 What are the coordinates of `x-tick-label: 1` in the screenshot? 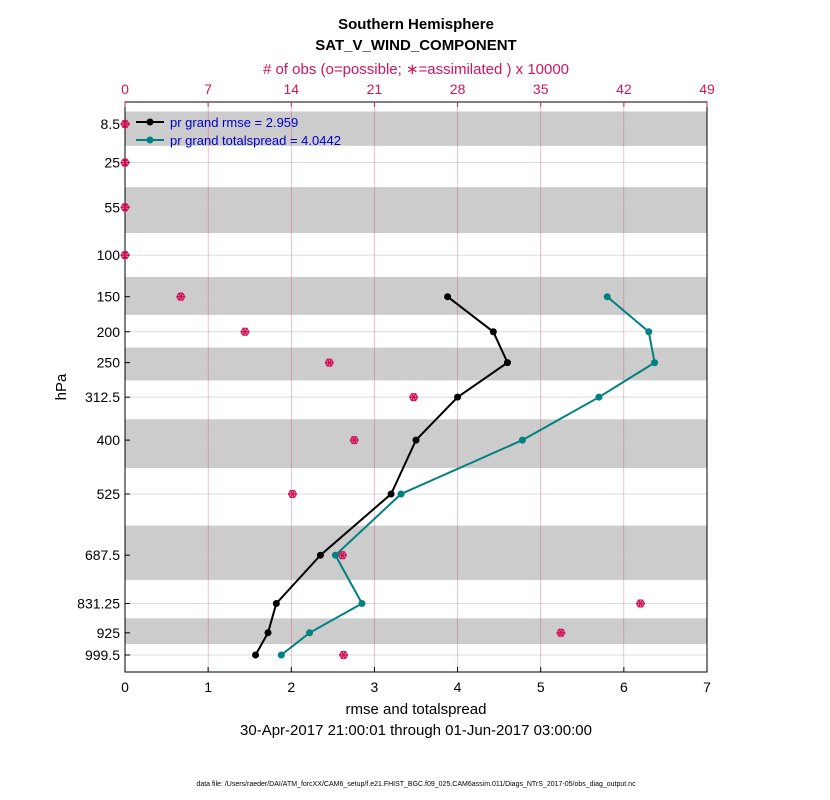 It's located at (208, 687).